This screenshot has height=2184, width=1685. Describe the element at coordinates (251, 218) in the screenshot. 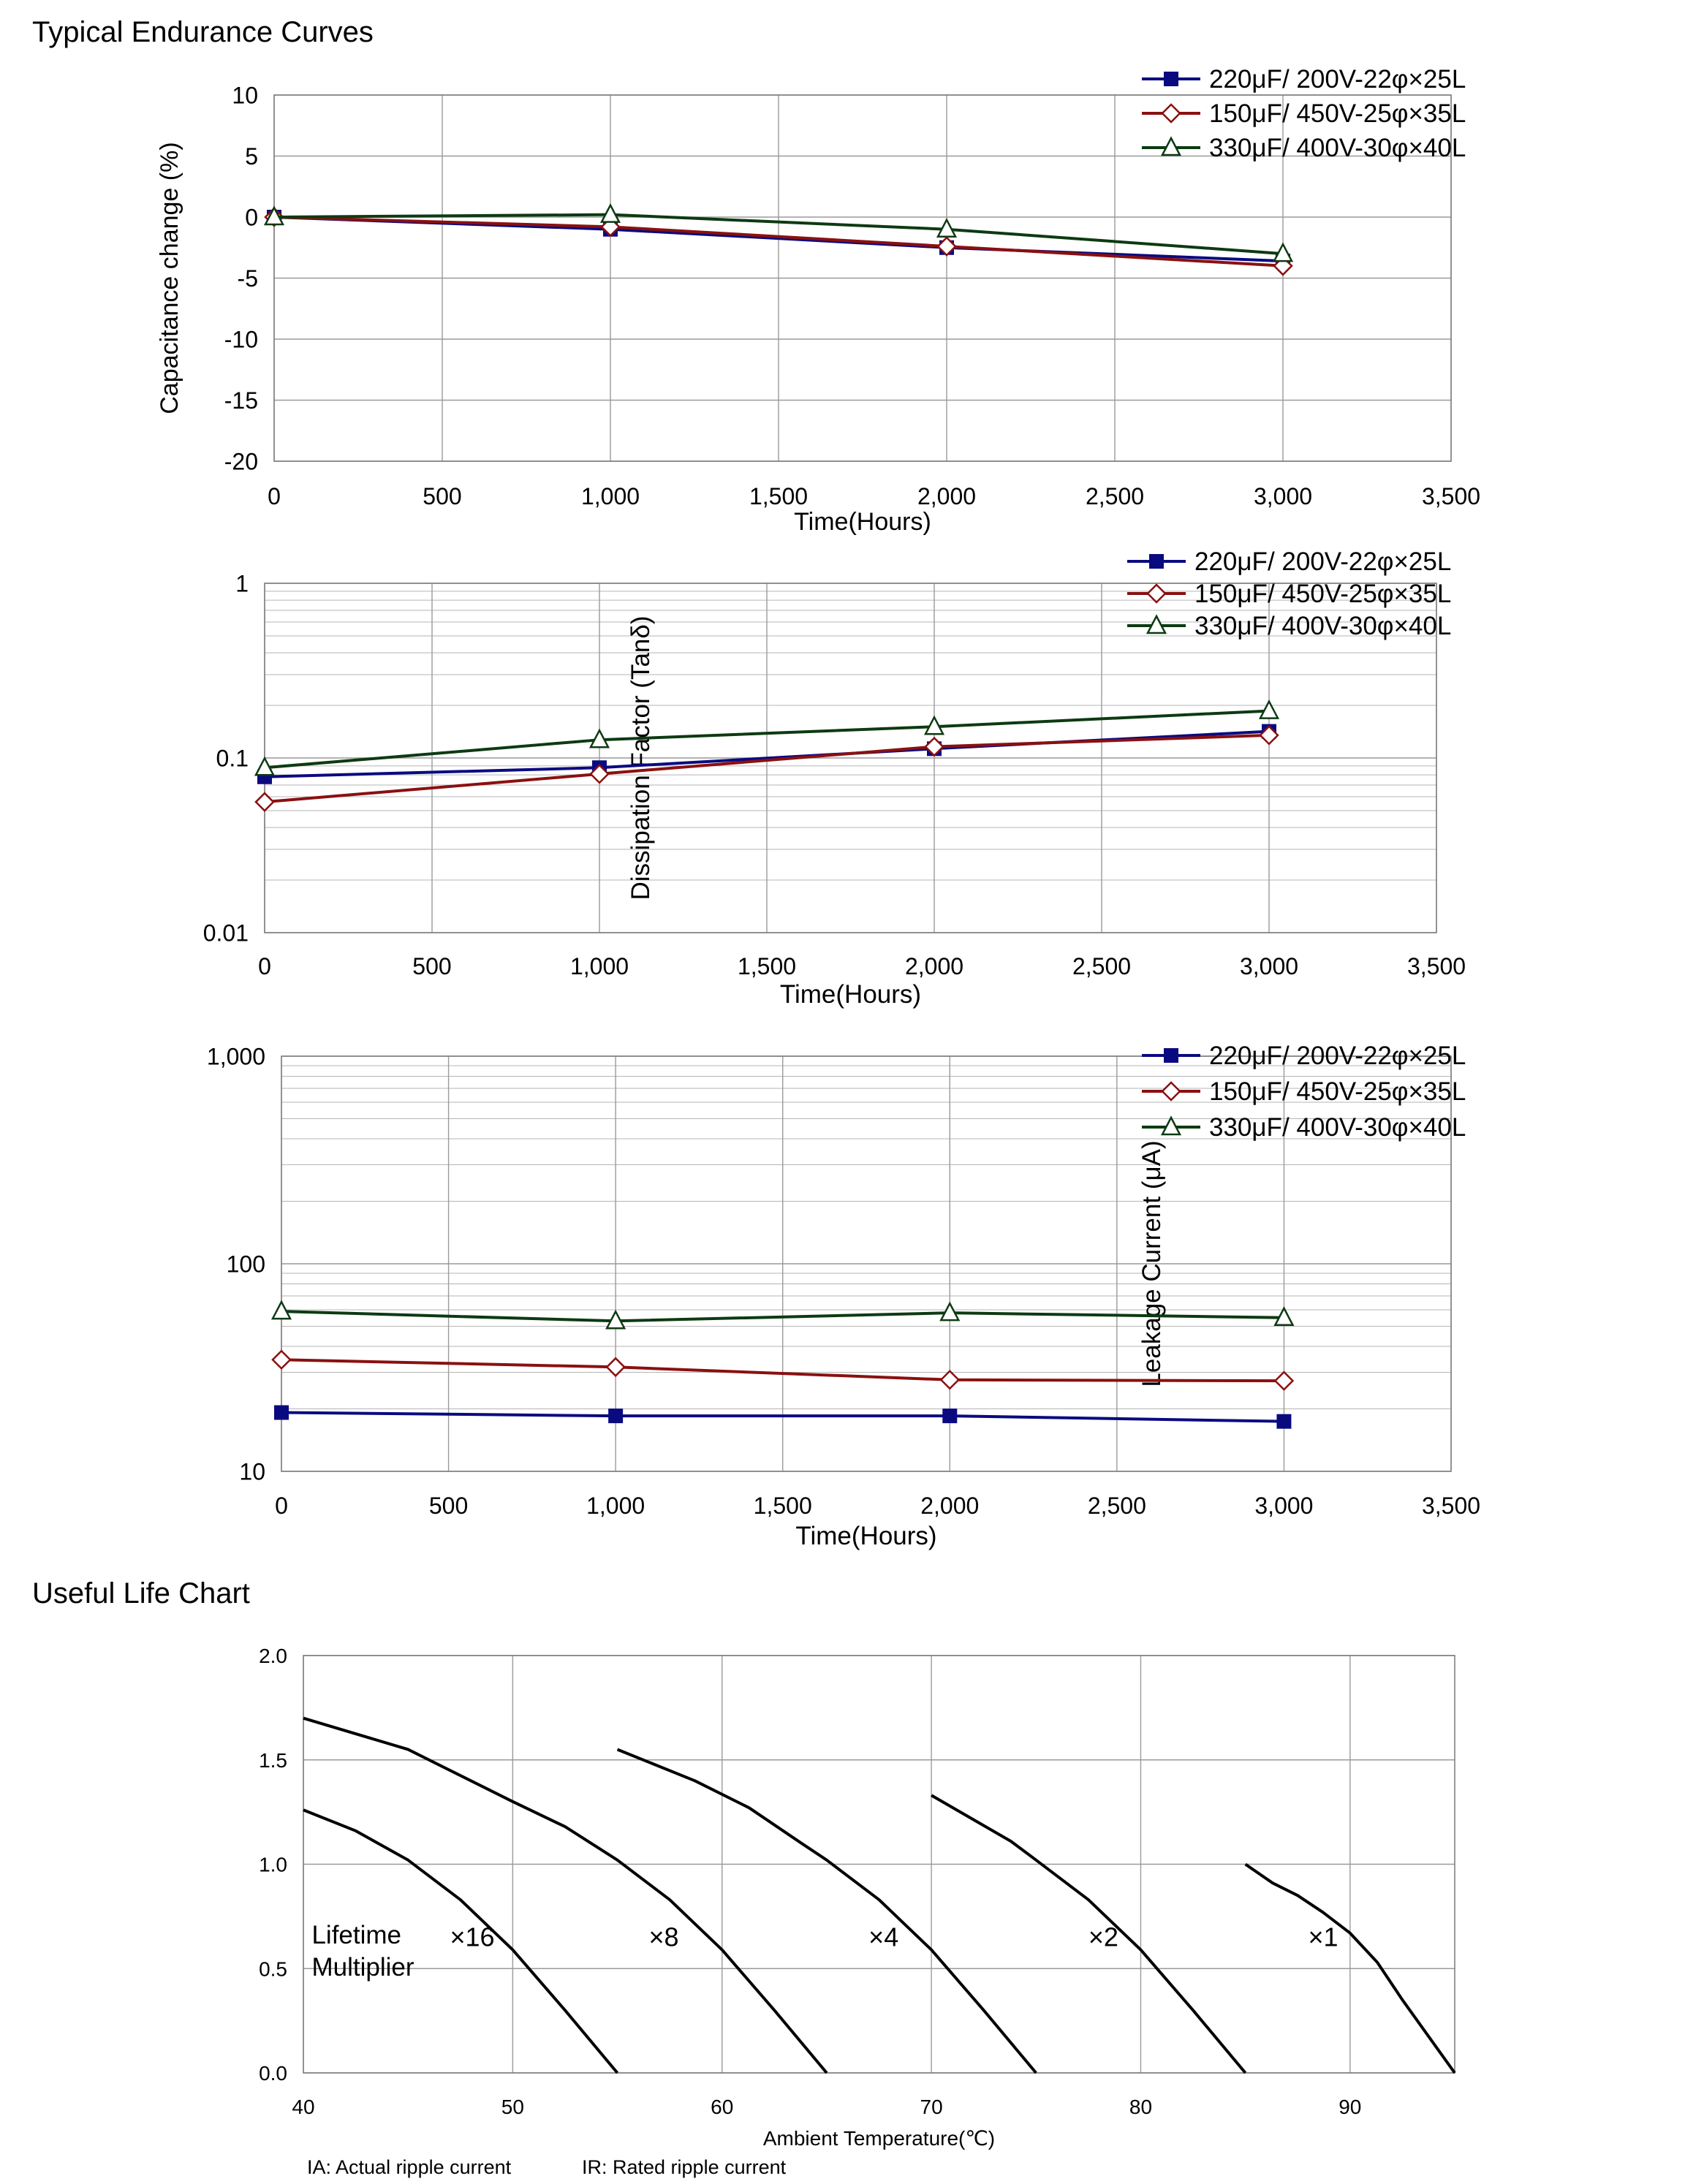

I see `y-tick-label: 0` at that location.